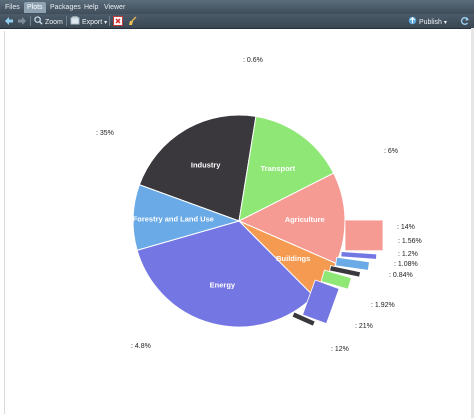 The image size is (474, 419). What do you see at coordinates (410, 241) in the screenshot?
I see `outer-percent-label: : 1.56%` at bounding box center [410, 241].